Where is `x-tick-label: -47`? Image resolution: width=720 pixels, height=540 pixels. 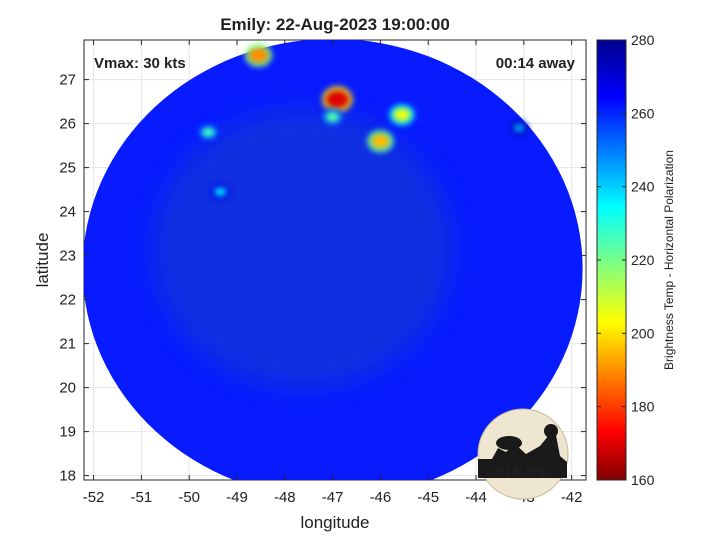 x-tick-label: -47 is located at coordinates (333, 497).